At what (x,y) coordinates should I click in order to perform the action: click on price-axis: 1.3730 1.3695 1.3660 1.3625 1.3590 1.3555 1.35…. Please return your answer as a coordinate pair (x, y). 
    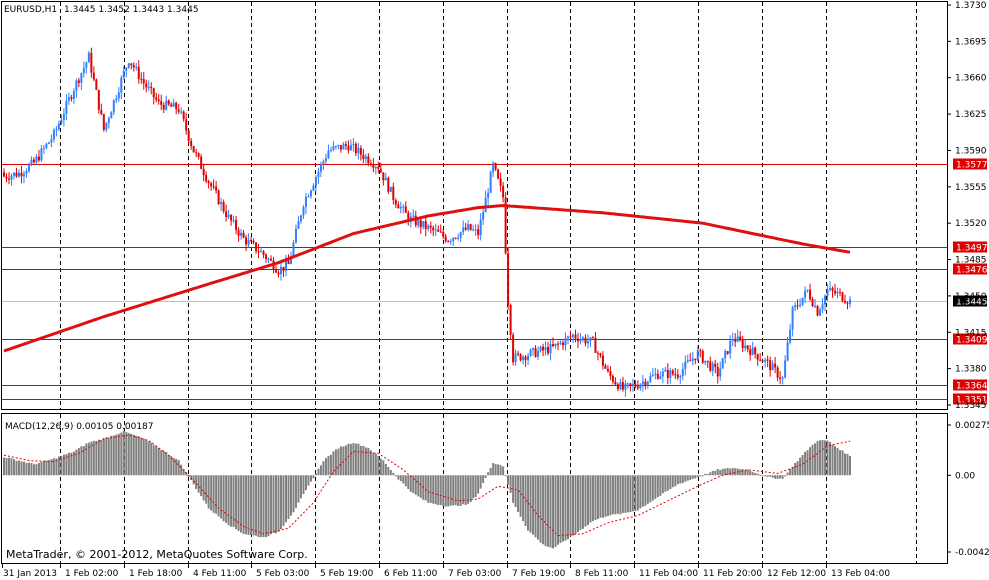
    Looking at the image, I should click on (967, 206).